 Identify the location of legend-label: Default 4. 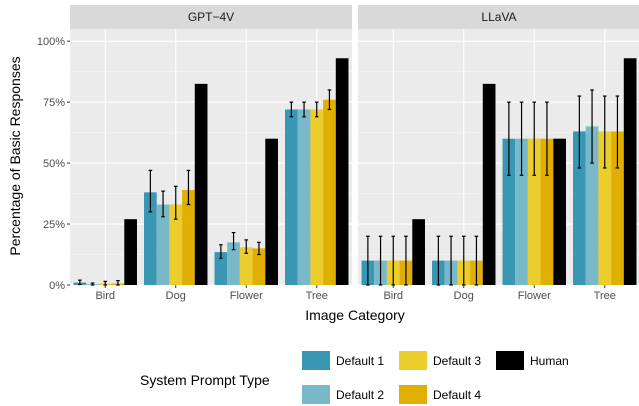
(457, 395).